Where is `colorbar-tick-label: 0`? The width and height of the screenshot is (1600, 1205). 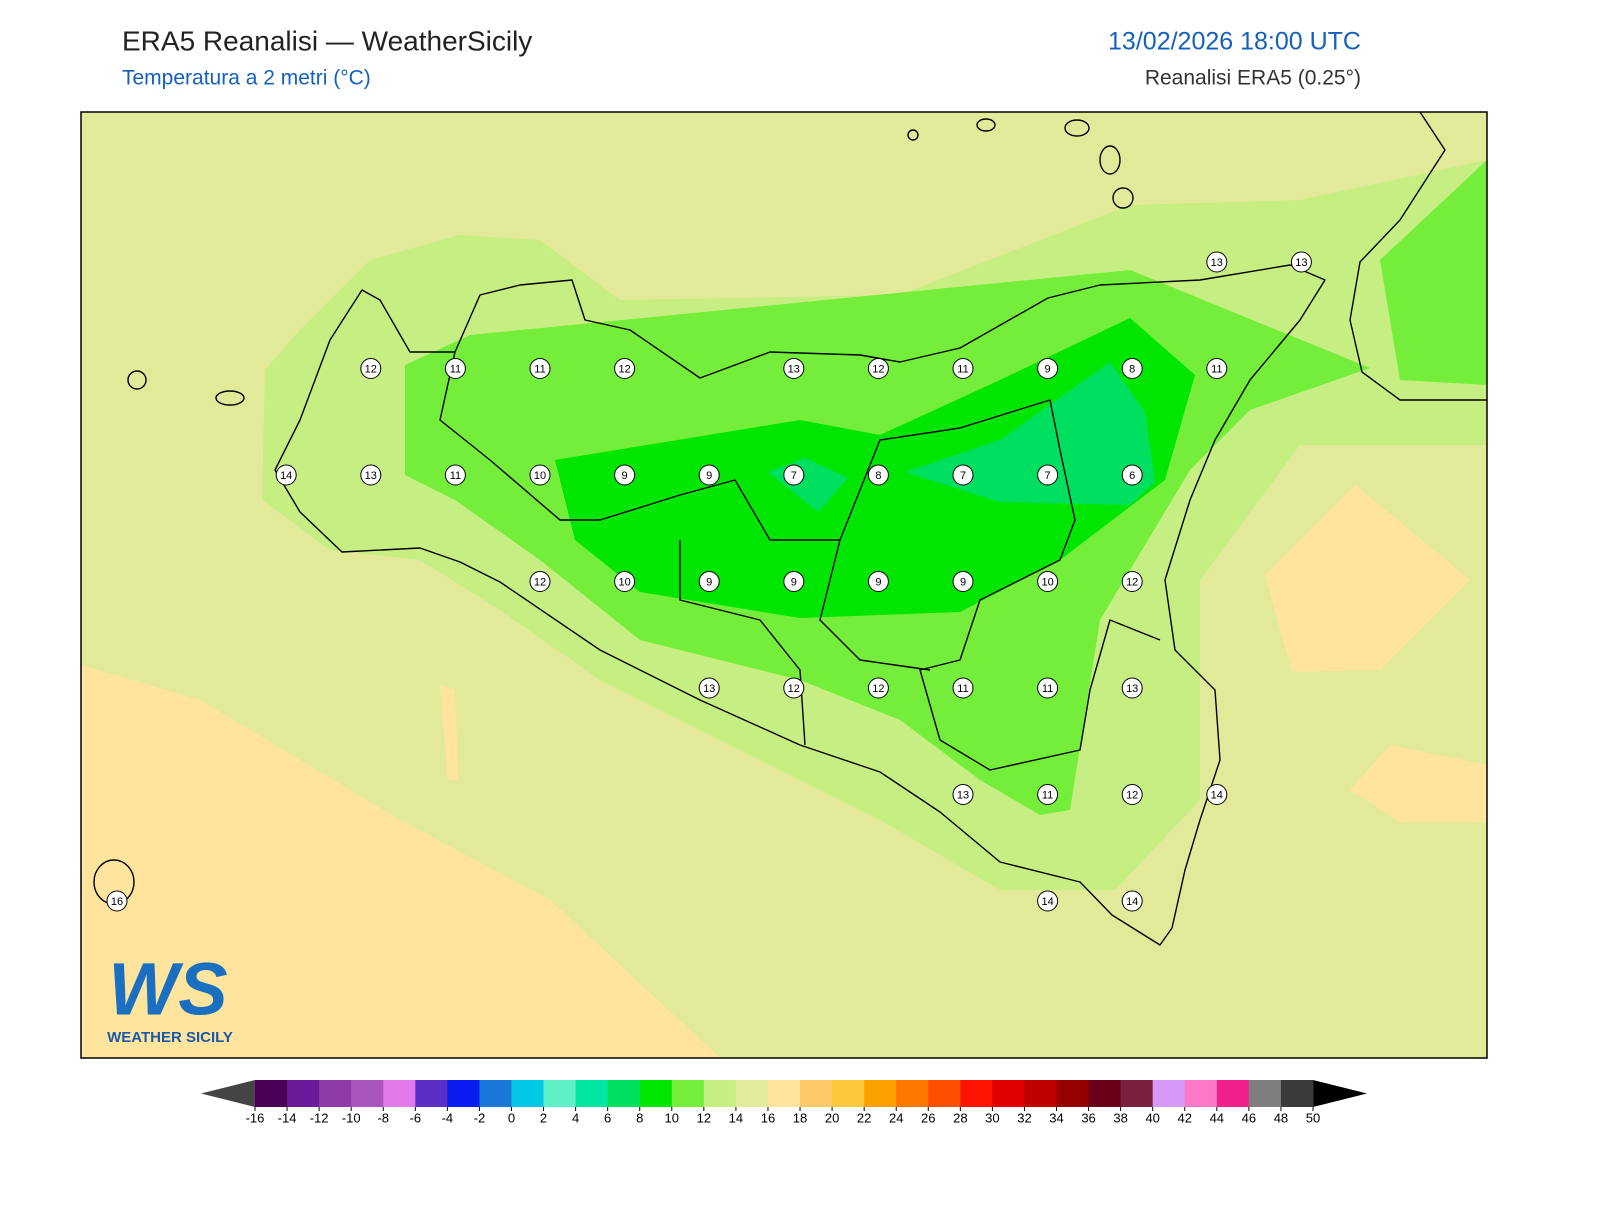
colorbar-tick-label: 0 is located at coordinates (511, 1117).